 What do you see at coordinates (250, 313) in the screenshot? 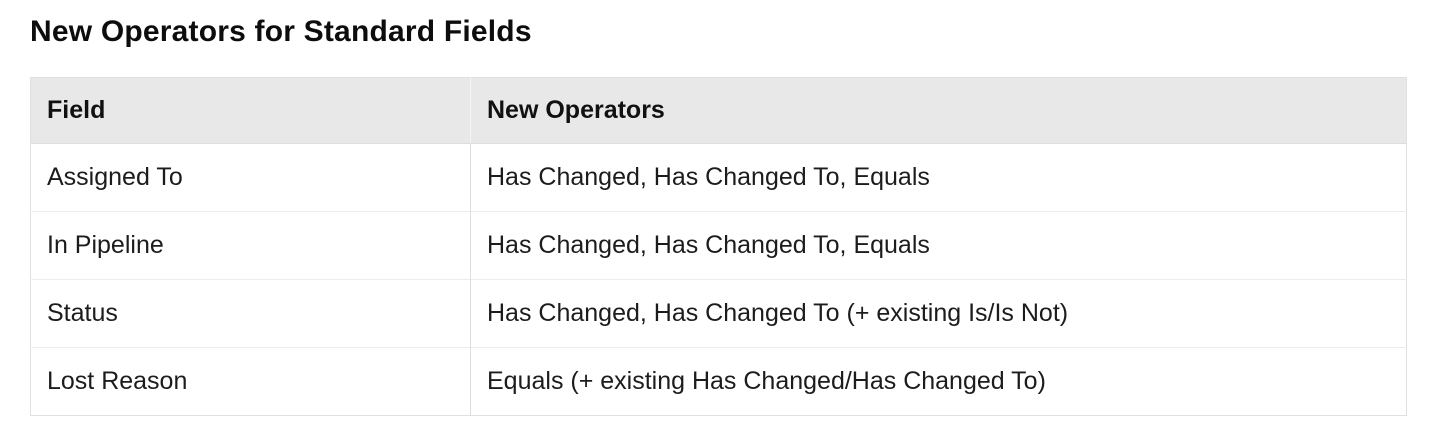
I see `field-cell: Status` at bounding box center [250, 313].